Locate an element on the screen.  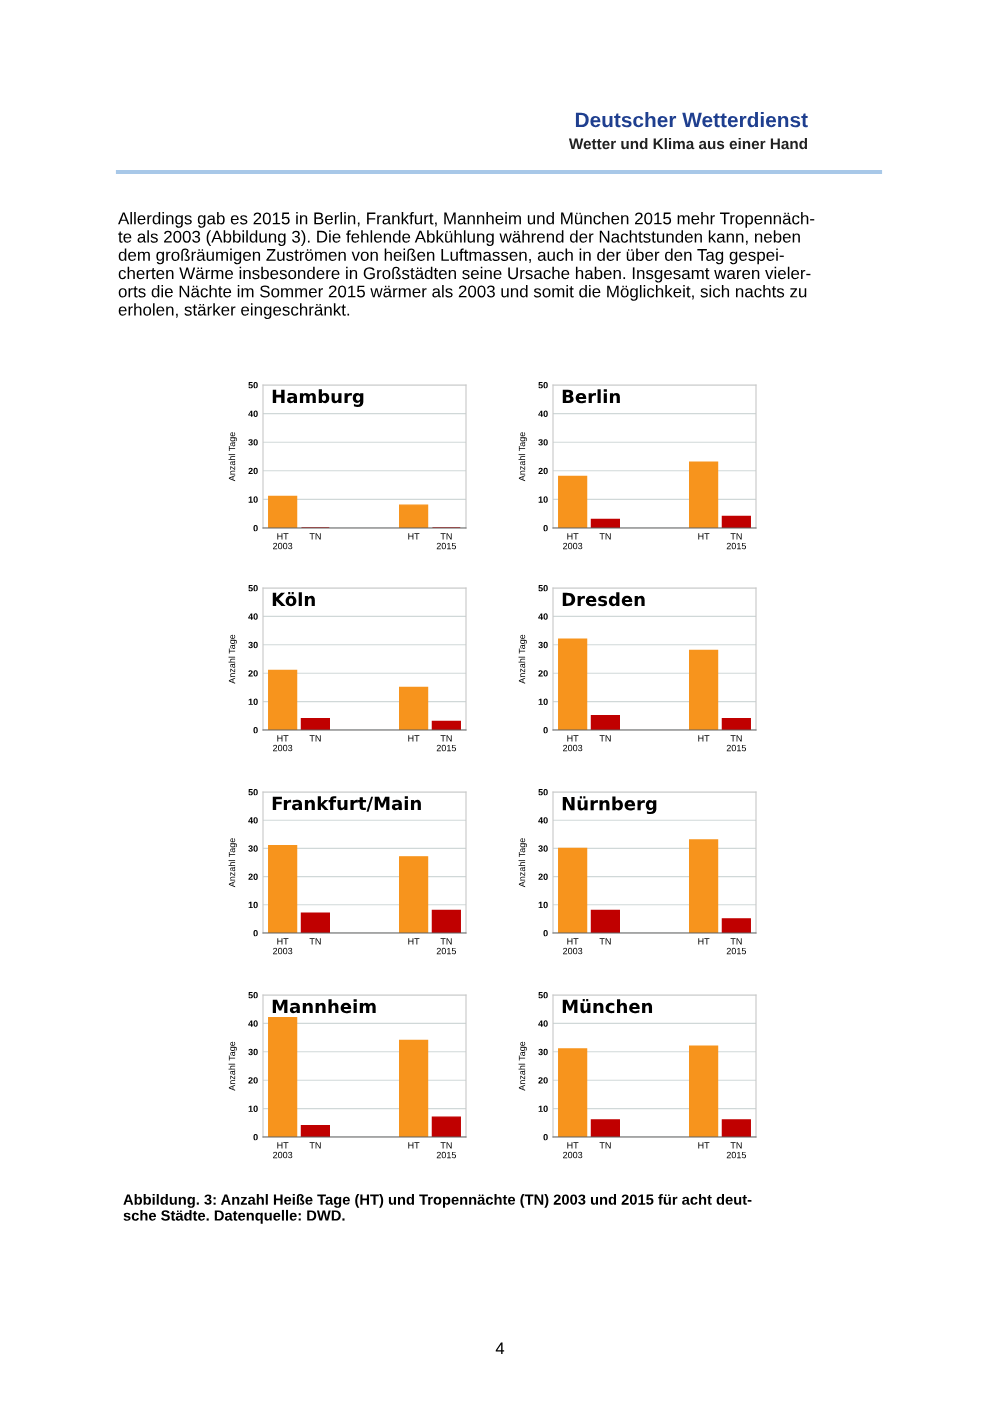
text: Abbildung. 3: Anzahl Heiße Tage (HT) und Tropennächte (TN) 2003 und 2015 für acht deut- sche Städte. Datenquelle: DWD. is located at coordinates (437, 1209).